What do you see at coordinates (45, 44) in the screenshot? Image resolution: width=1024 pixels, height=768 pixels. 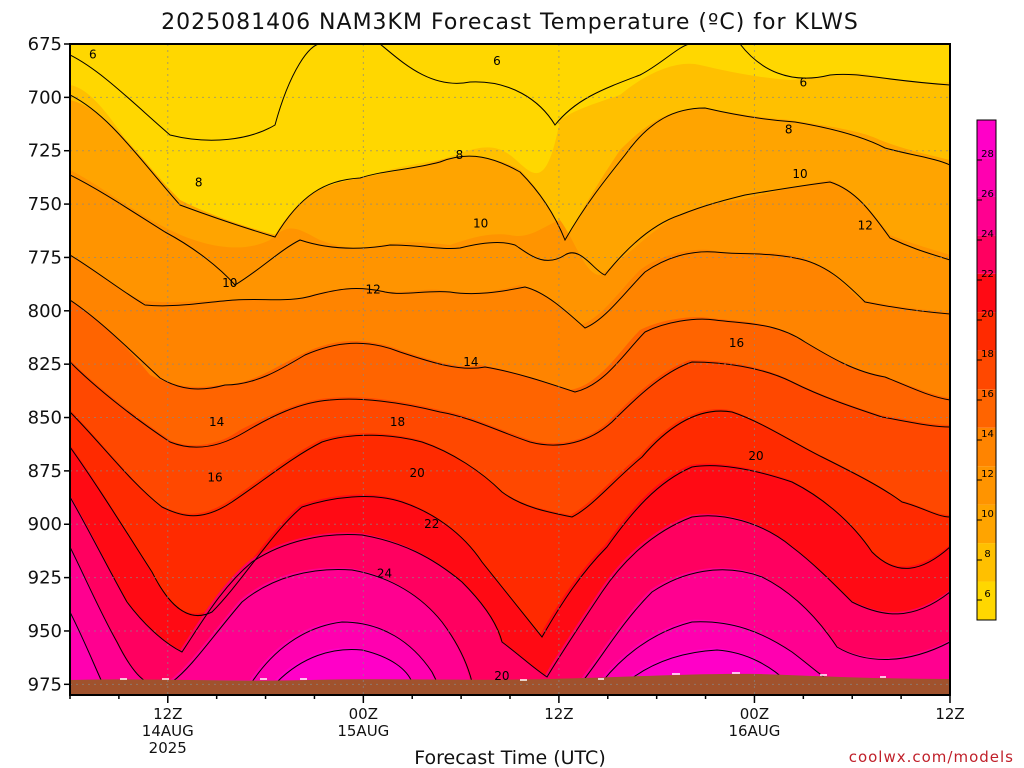 I see `y-tick-label: 675` at bounding box center [45, 44].